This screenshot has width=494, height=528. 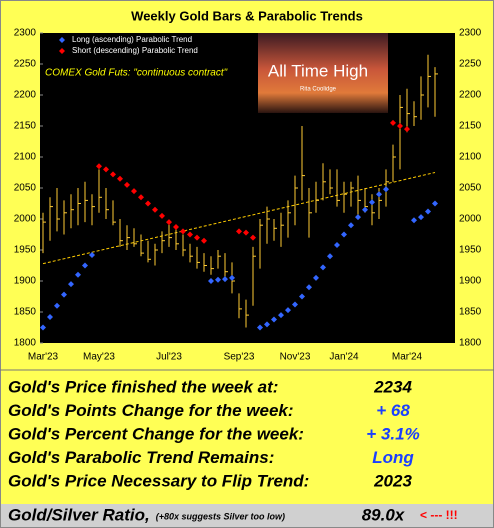 I want to click on y2-tick-label: 2000, so click(x=470, y=219).